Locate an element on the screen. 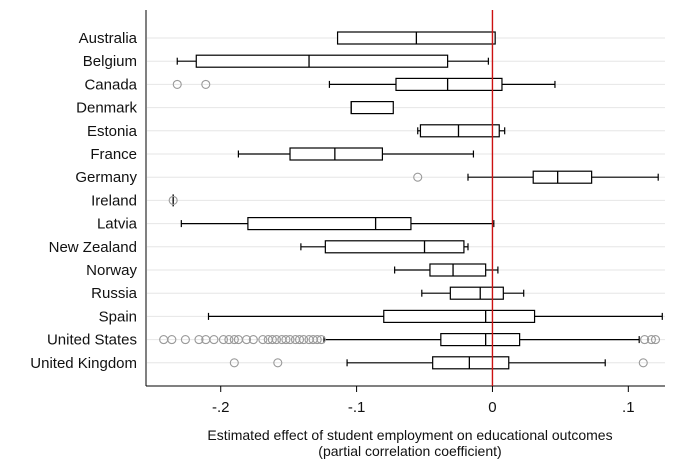  x-tick-label: 0 is located at coordinates (492, 407).